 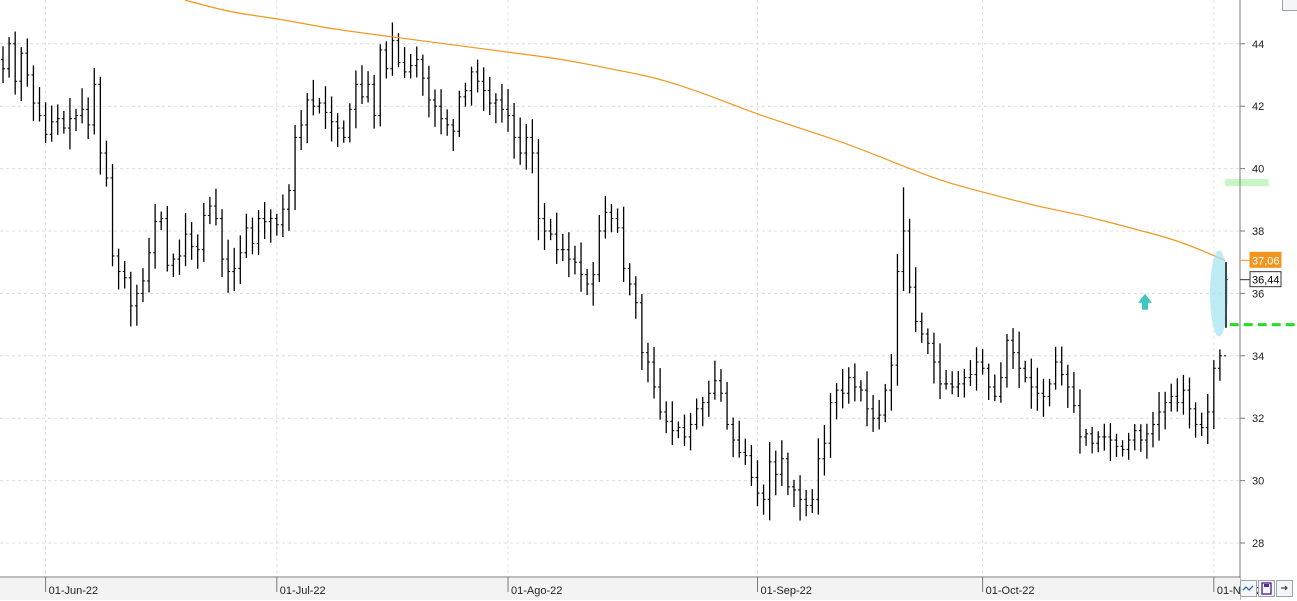 What do you see at coordinates (1145, 301) in the screenshot?
I see `up-arrow-icon` at bounding box center [1145, 301].